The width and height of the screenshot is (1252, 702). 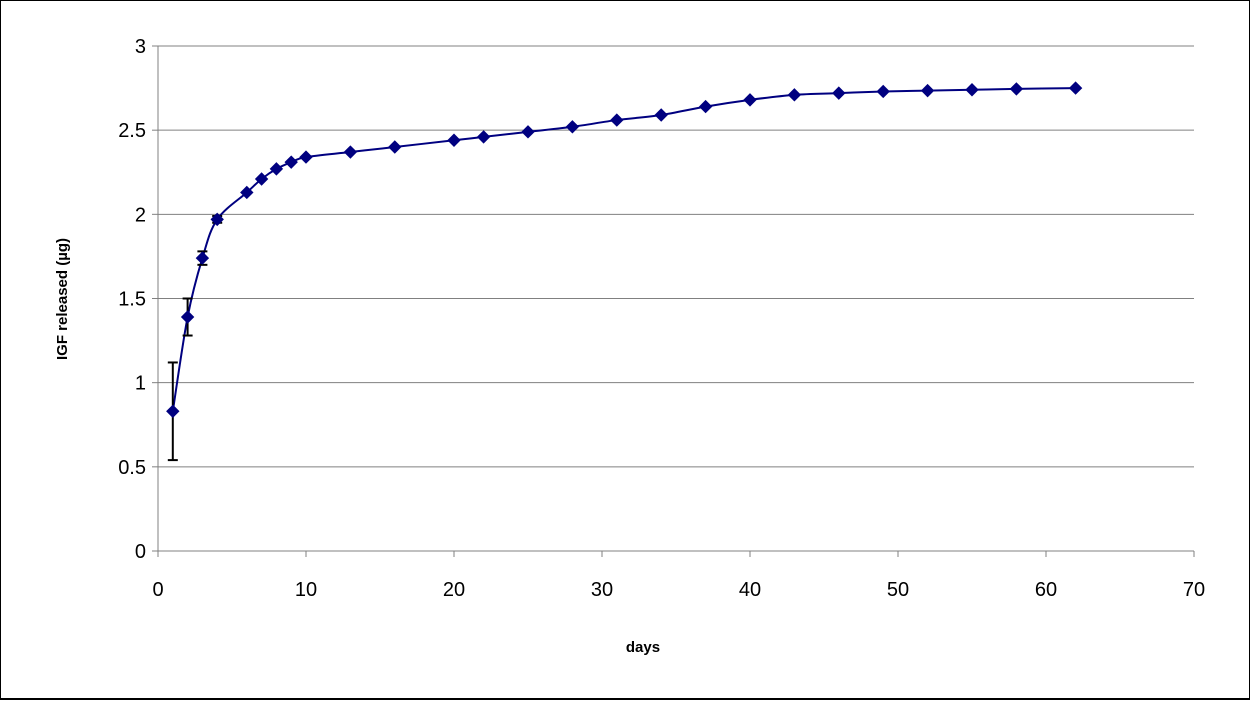 What do you see at coordinates (132, 468) in the screenshot?
I see `y-tick-label: 0.5` at bounding box center [132, 468].